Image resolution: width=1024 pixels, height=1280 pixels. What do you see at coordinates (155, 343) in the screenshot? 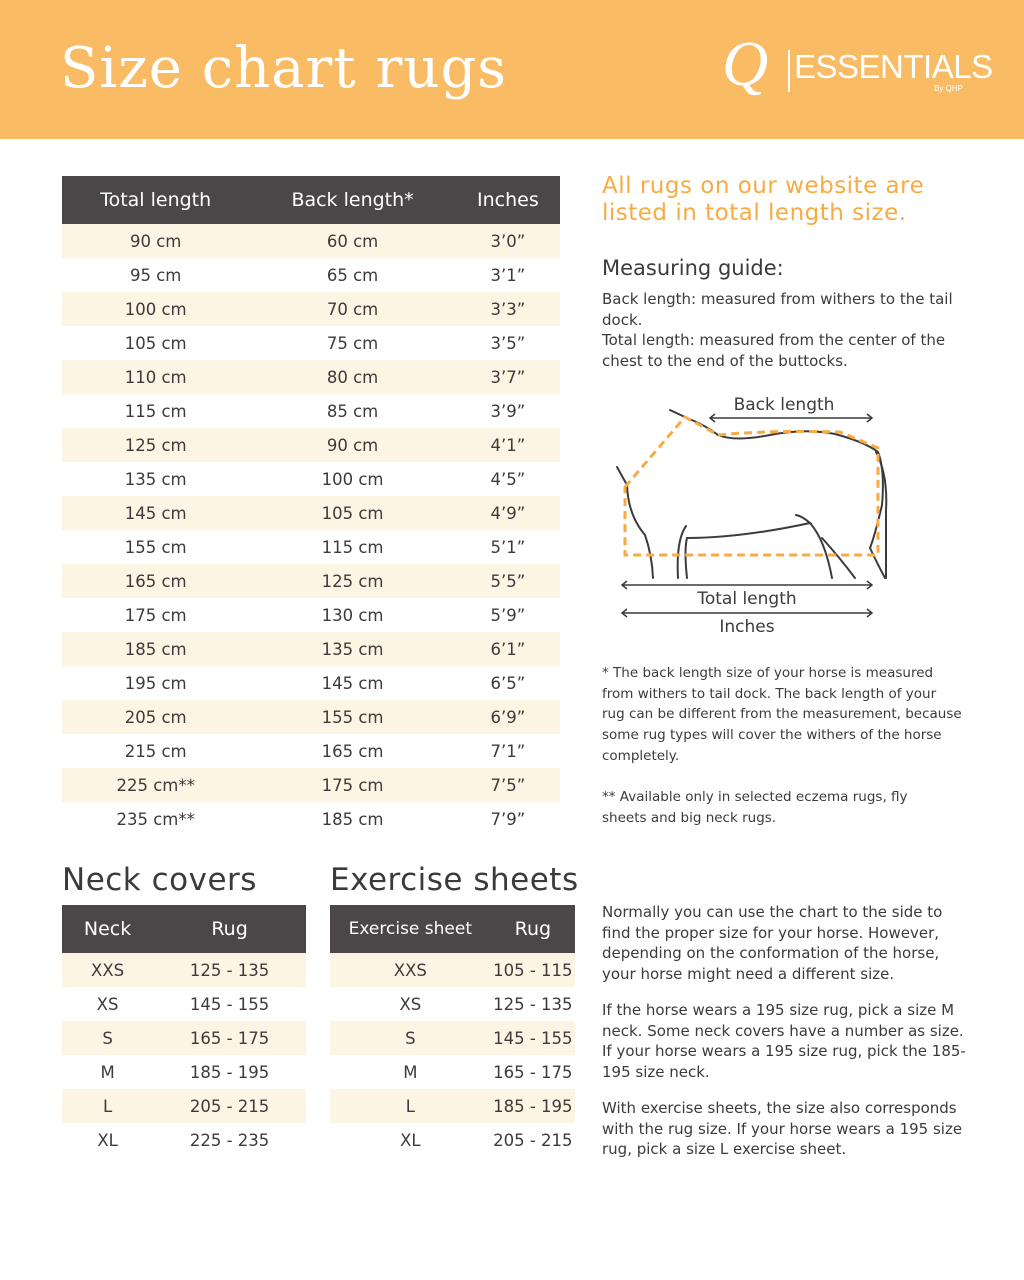
I see `table-cell: 105 cm` at bounding box center [155, 343].